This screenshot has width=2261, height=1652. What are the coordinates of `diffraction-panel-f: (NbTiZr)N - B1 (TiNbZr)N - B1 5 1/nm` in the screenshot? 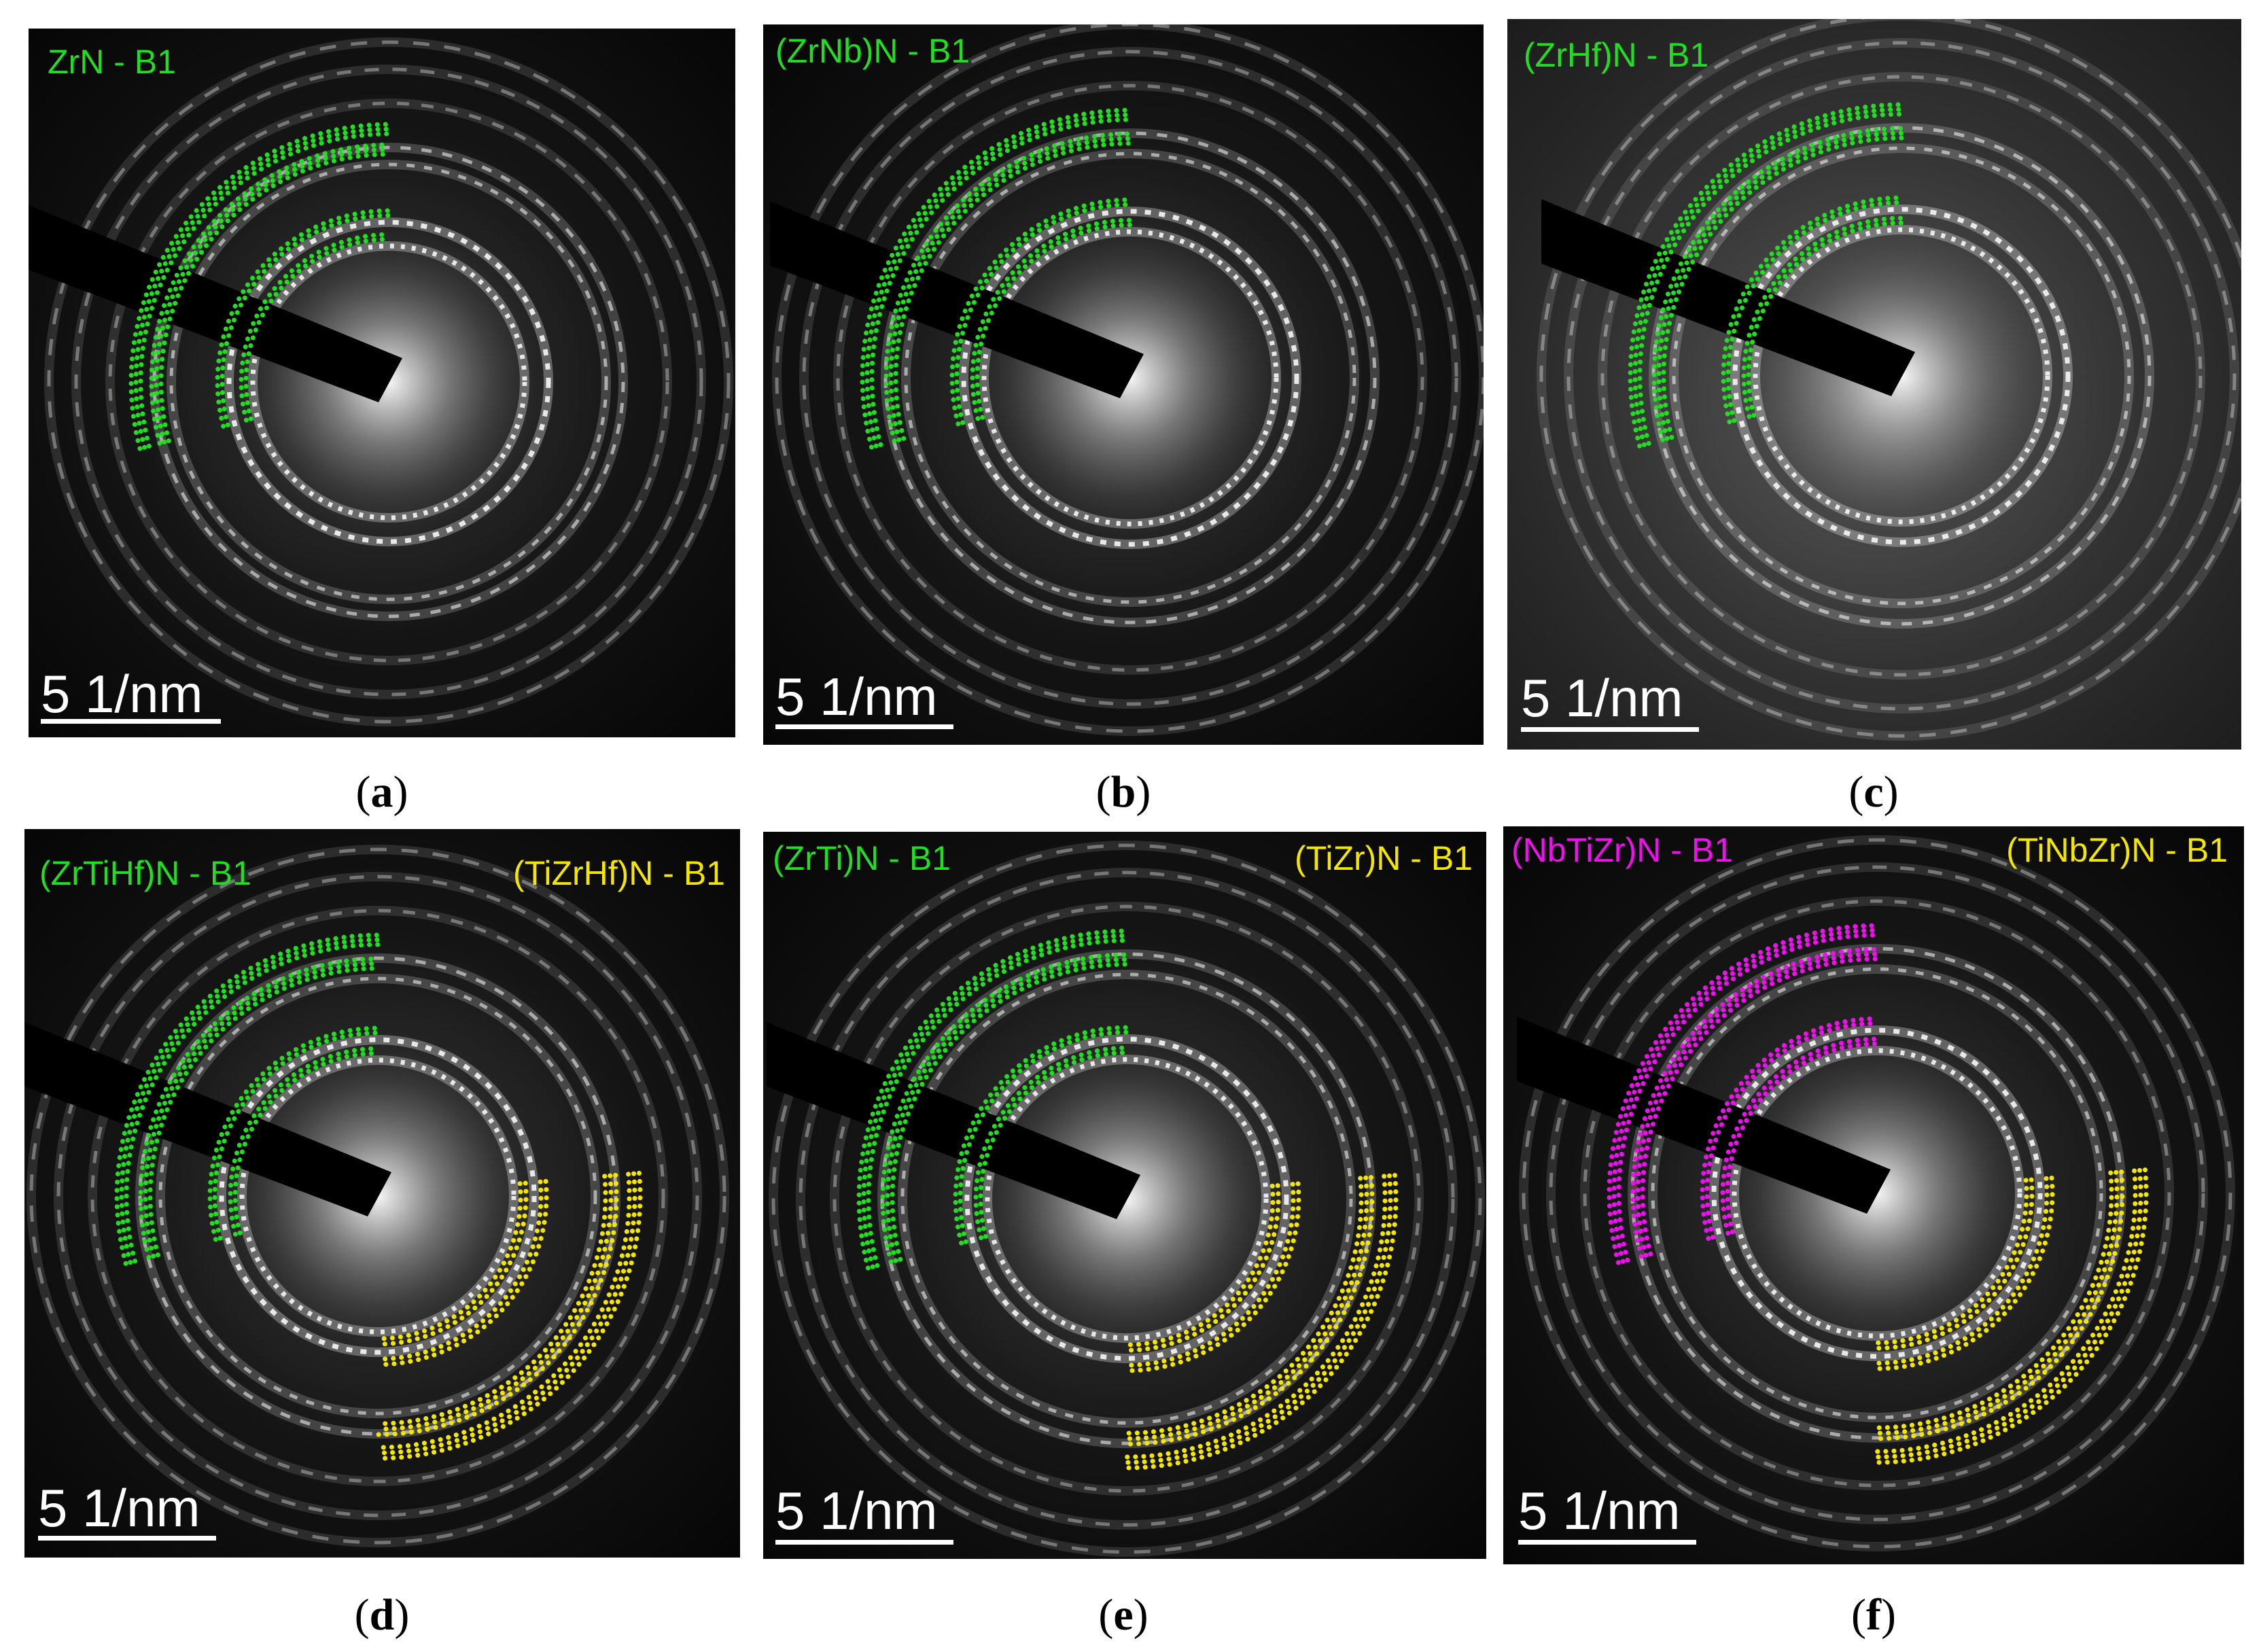 It's located at (1874, 1195).